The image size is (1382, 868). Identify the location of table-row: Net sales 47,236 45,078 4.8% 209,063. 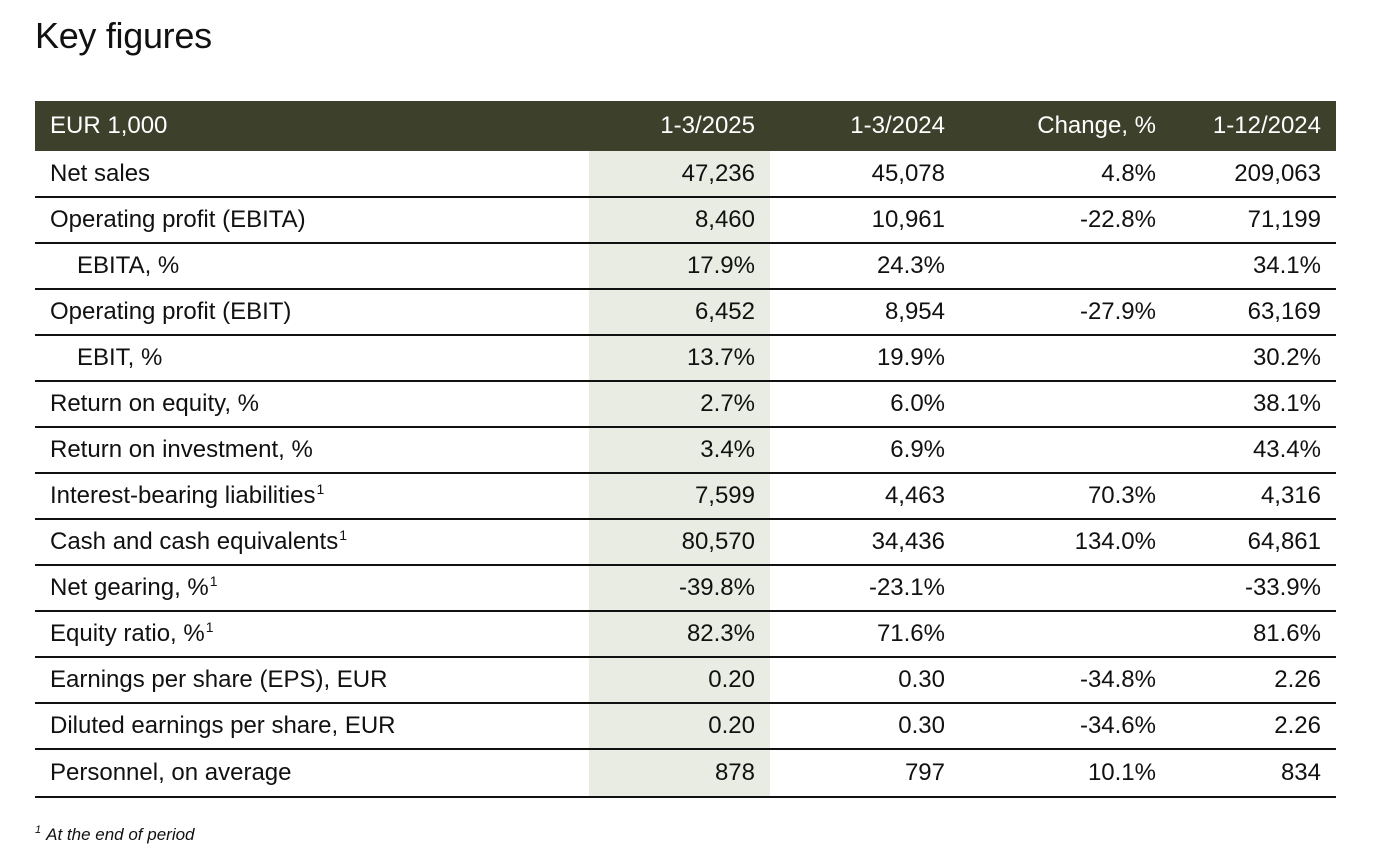
(685, 174).